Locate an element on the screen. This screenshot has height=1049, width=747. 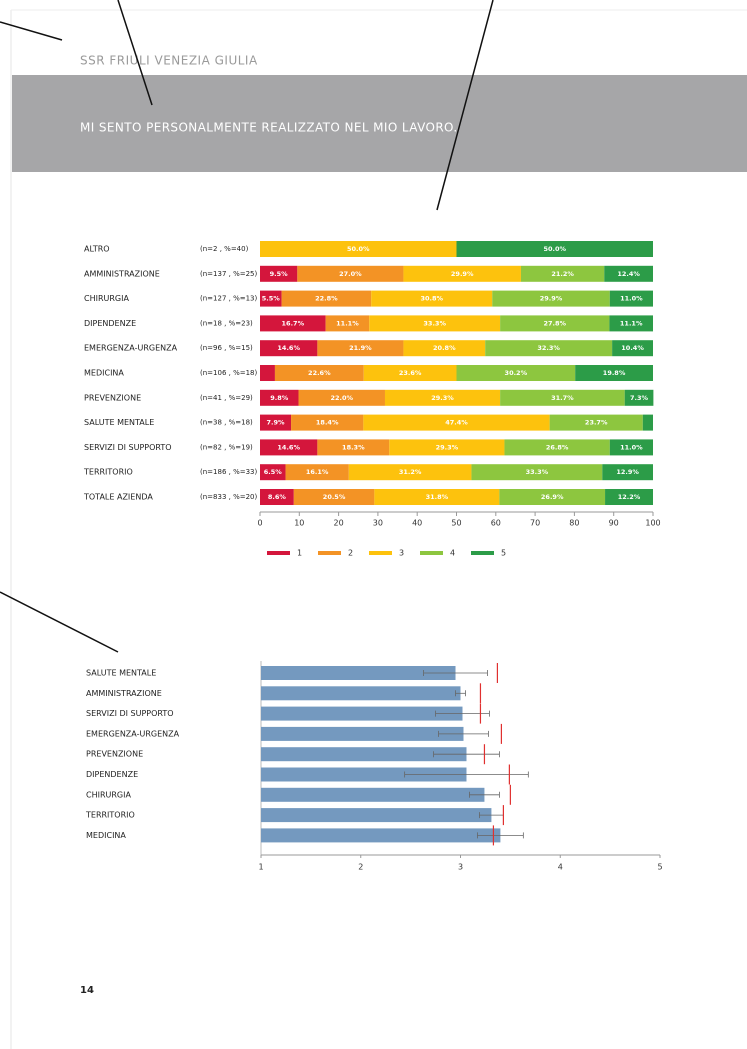
category-note: (n=127 , %=13) is located at coordinates (228, 299).